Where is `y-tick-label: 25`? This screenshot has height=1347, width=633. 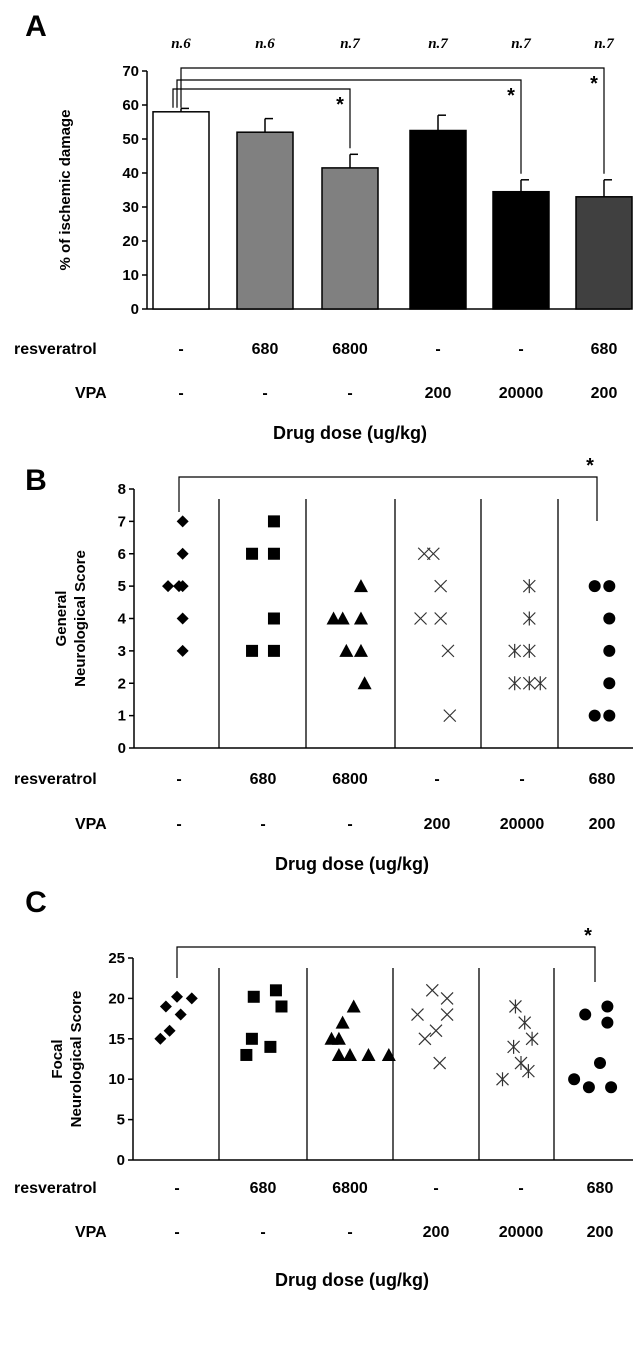 y-tick-label: 25 is located at coordinates (116, 958).